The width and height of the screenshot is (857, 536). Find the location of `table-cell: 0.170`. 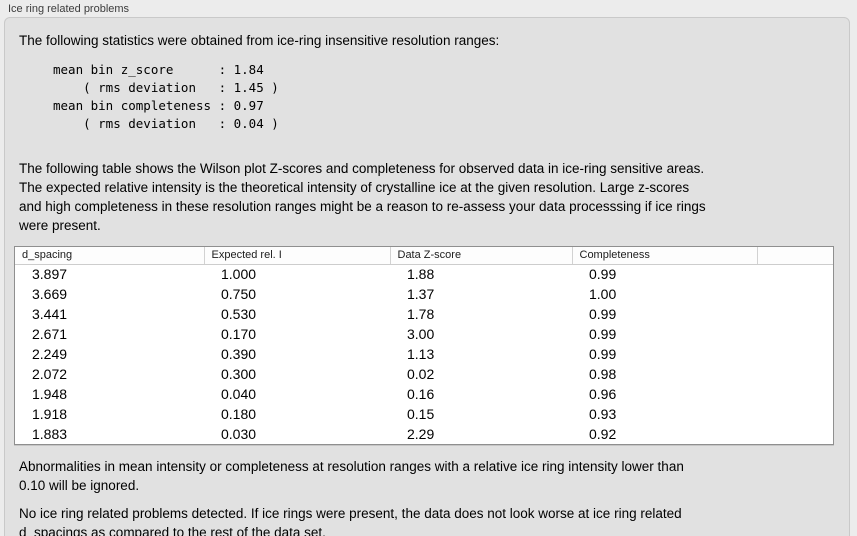

table-cell: 0.170 is located at coordinates (239, 334).